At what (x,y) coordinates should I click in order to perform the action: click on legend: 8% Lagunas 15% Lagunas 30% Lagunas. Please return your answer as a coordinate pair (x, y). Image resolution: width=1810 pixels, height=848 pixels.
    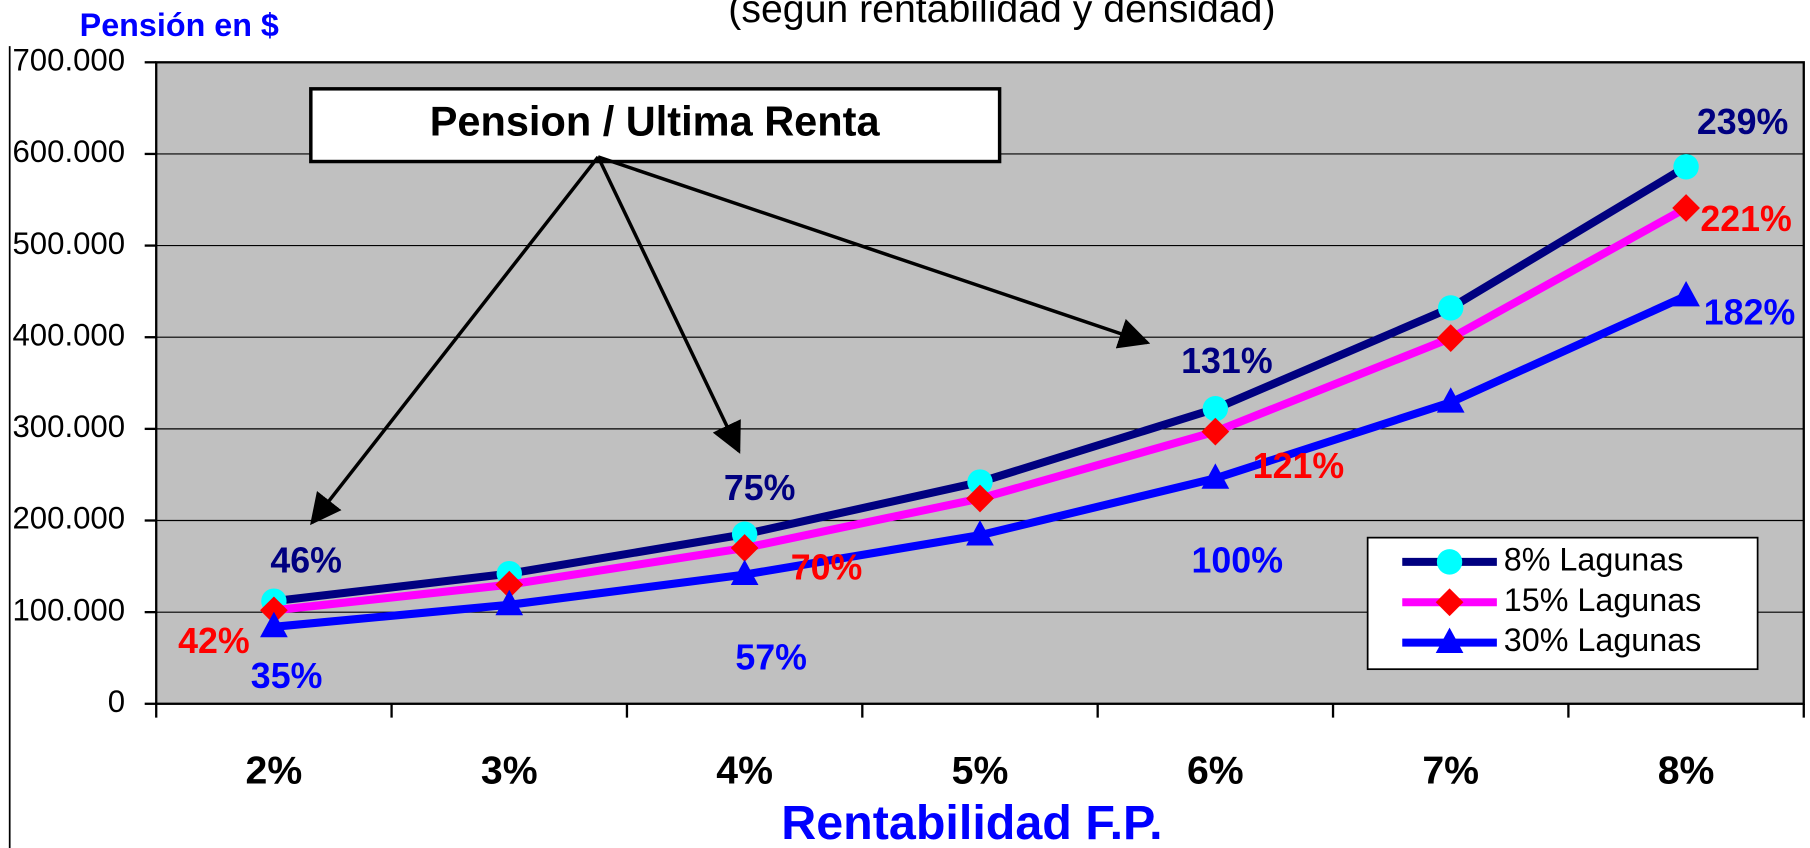
    Looking at the image, I should click on (1562, 603).